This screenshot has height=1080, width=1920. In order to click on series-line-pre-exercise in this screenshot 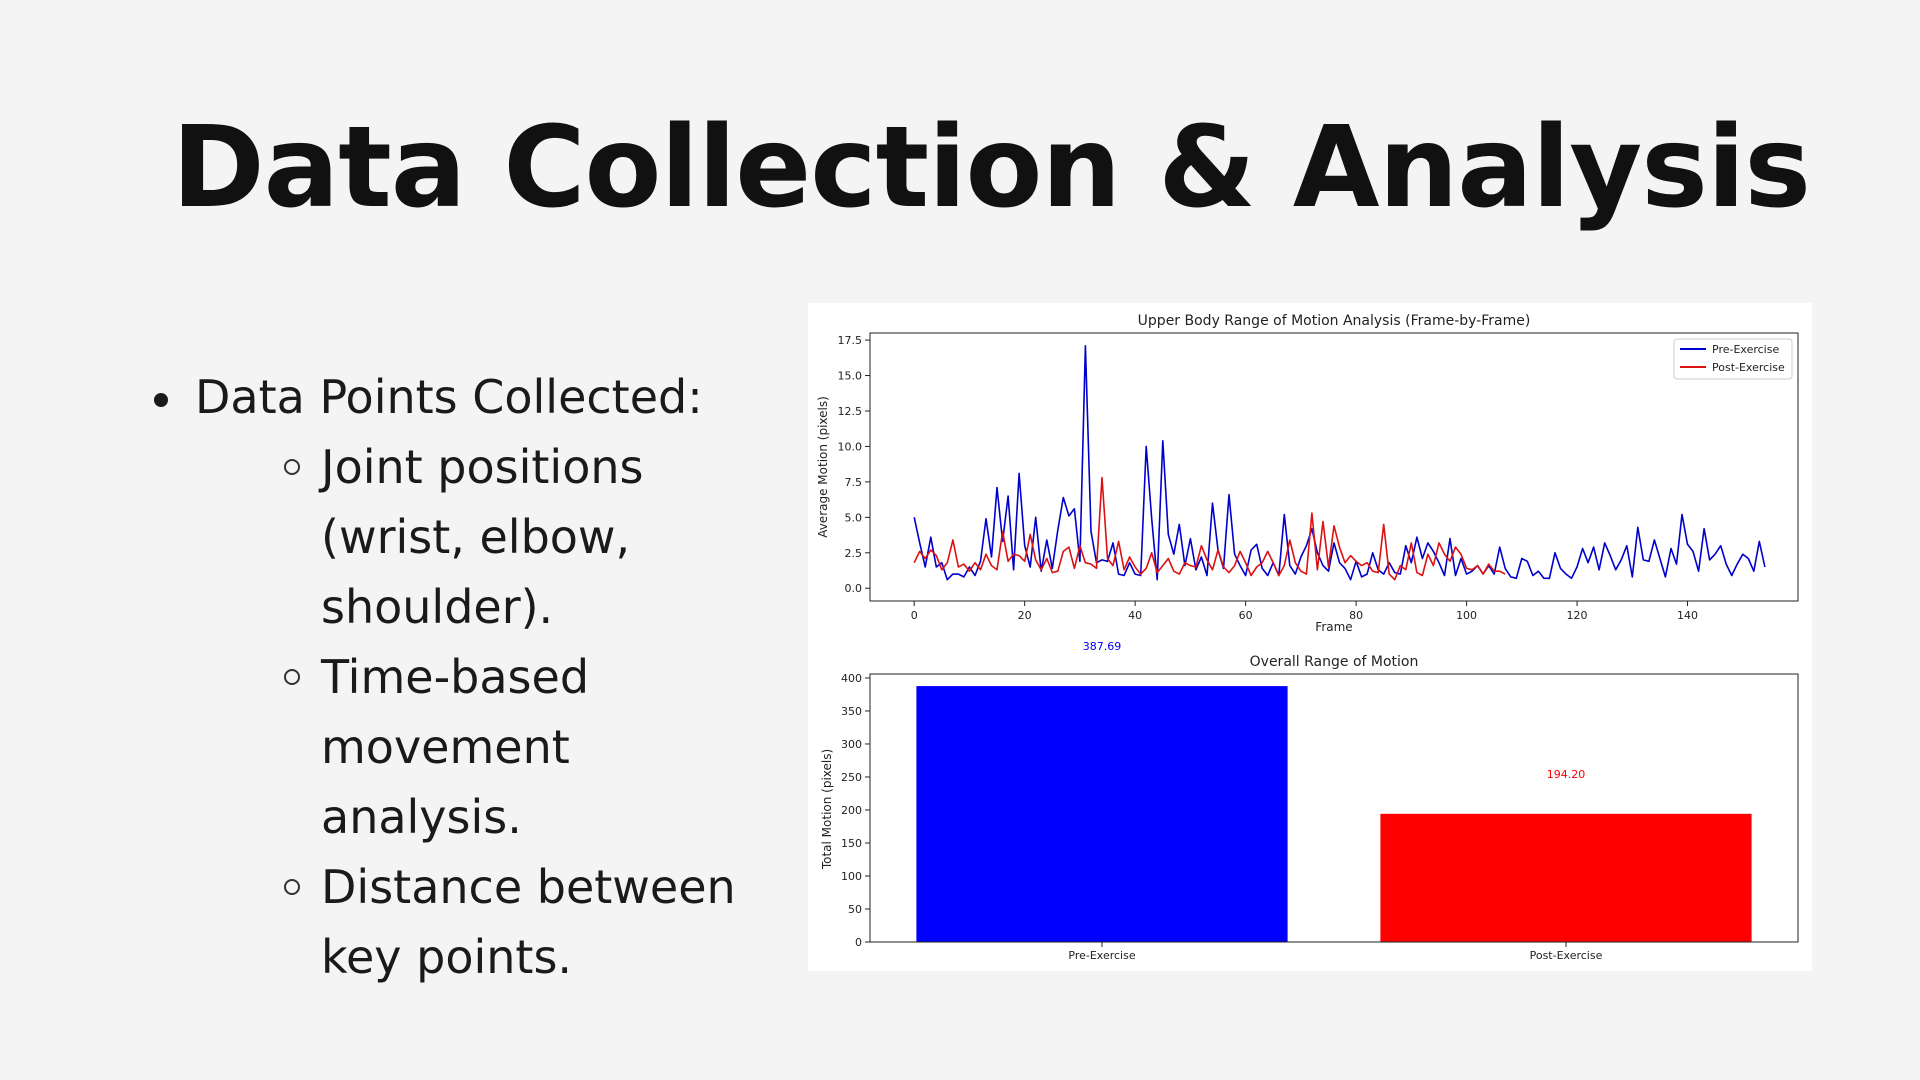, I will do `click(1339, 462)`.